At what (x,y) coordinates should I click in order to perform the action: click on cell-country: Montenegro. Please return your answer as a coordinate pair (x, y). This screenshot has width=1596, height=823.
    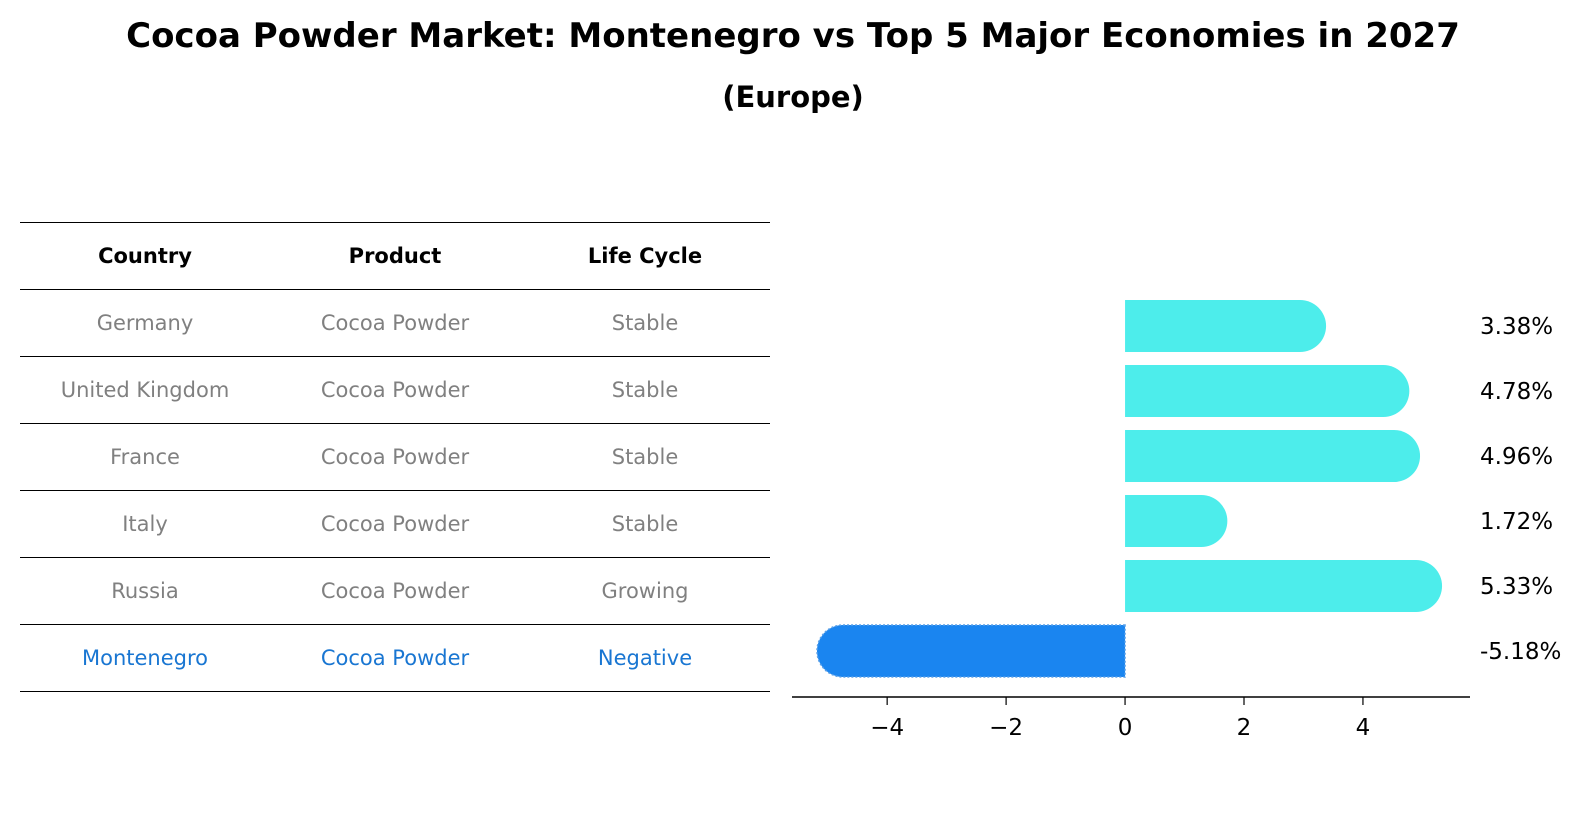
    Looking at the image, I should click on (144, 658).